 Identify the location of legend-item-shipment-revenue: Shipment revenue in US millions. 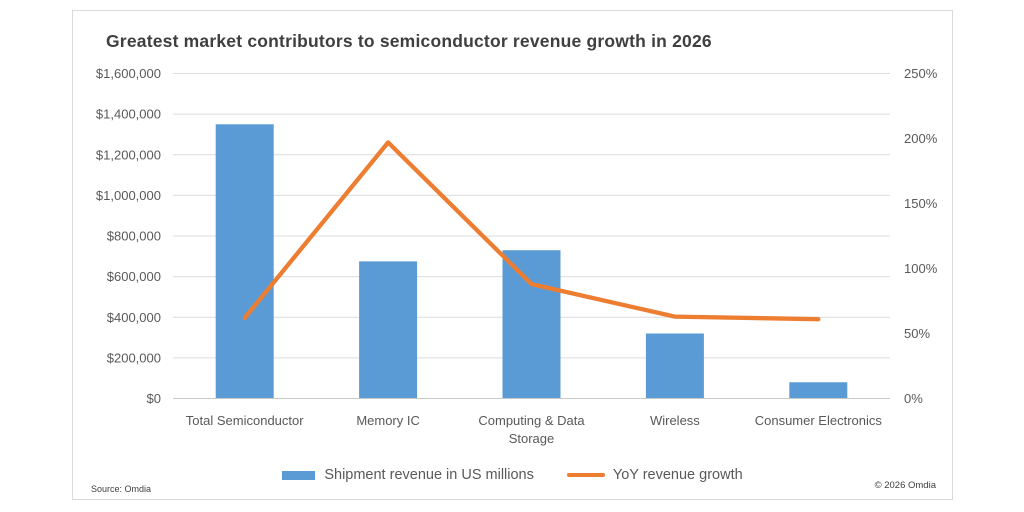
(408, 475).